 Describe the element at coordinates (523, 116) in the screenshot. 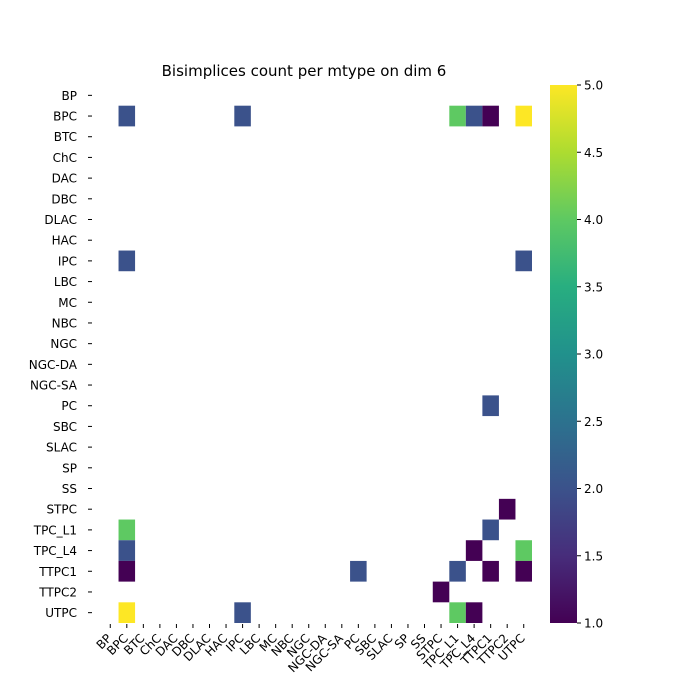

I see `heatmap-cell-bpc-utpc` at that location.